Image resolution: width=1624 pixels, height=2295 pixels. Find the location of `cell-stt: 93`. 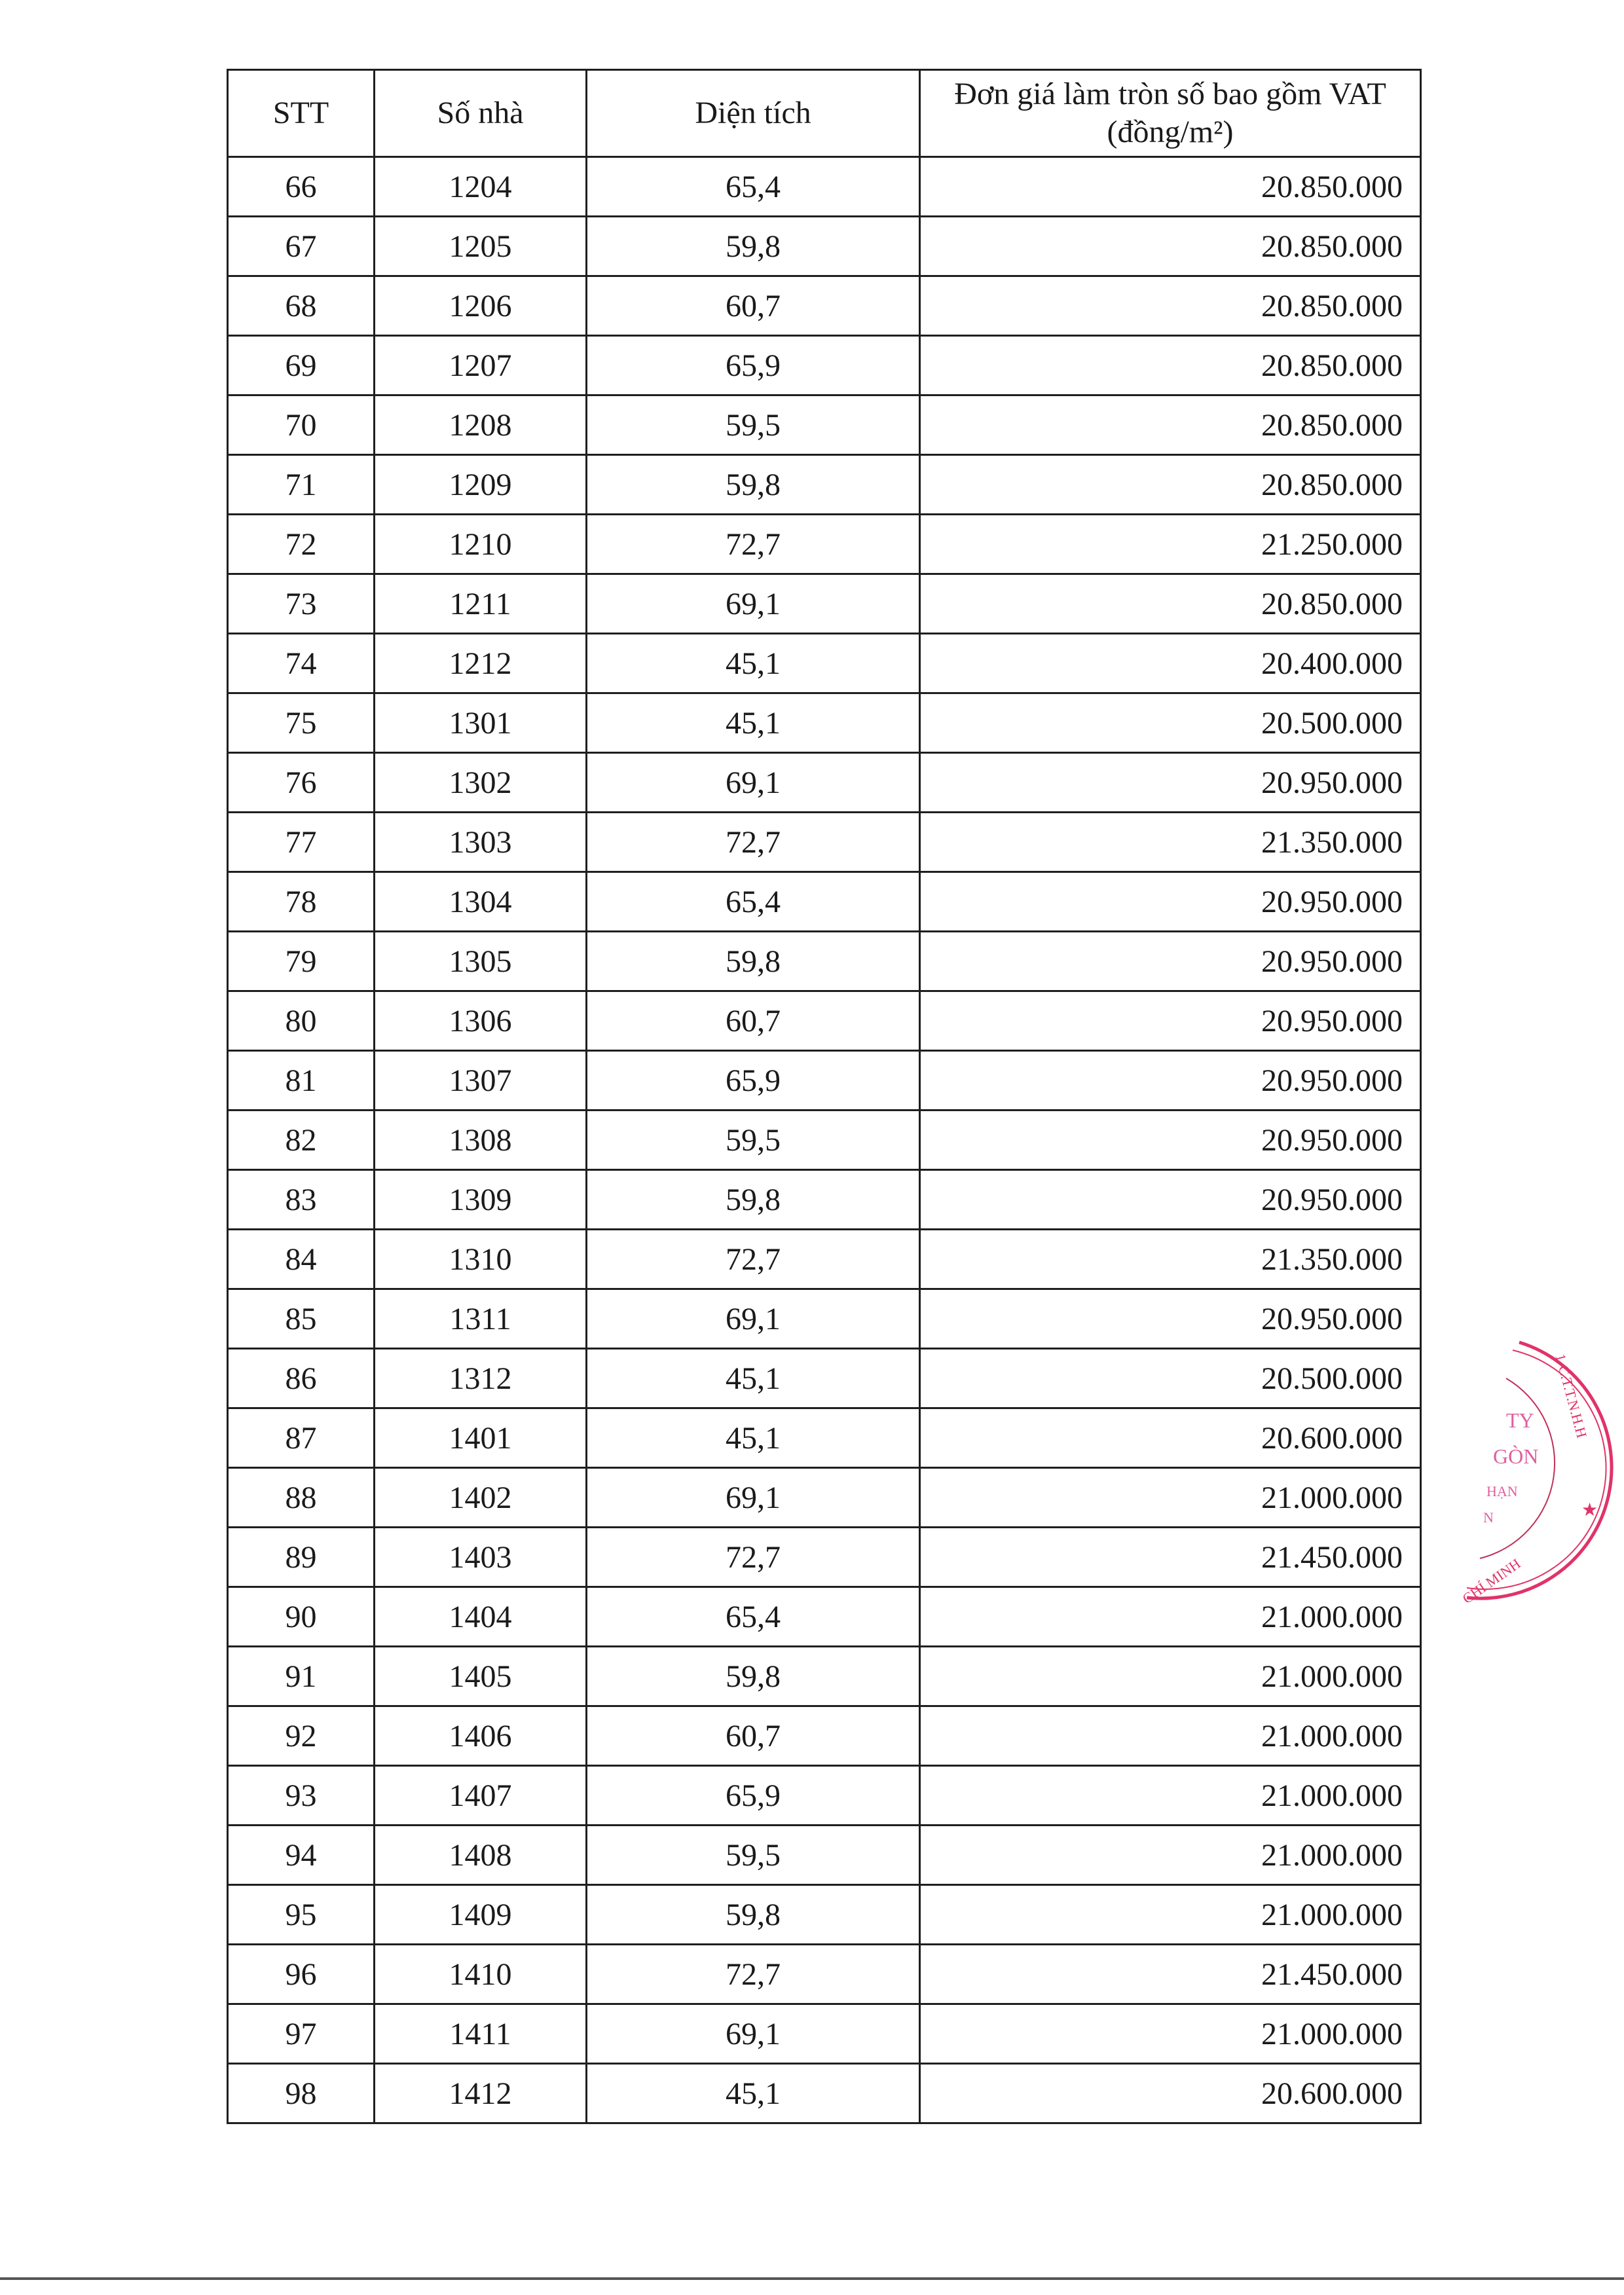

cell-stt: 93 is located at coordinates (301, 1795).